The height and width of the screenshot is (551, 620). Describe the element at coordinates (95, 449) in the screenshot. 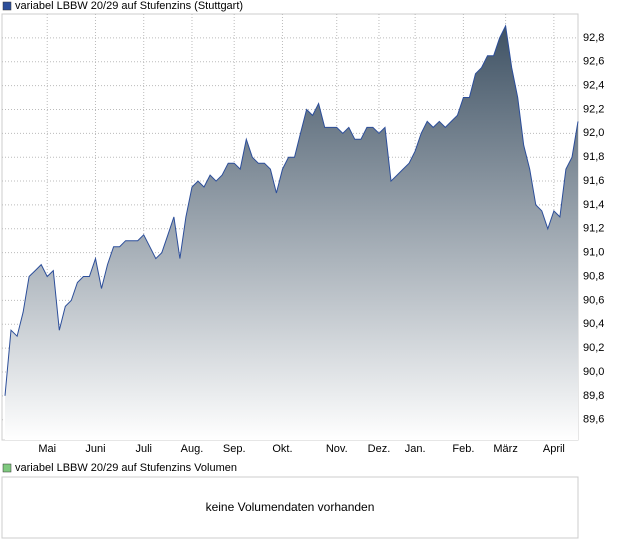

I see `x-tick-label: Juni` at that location.